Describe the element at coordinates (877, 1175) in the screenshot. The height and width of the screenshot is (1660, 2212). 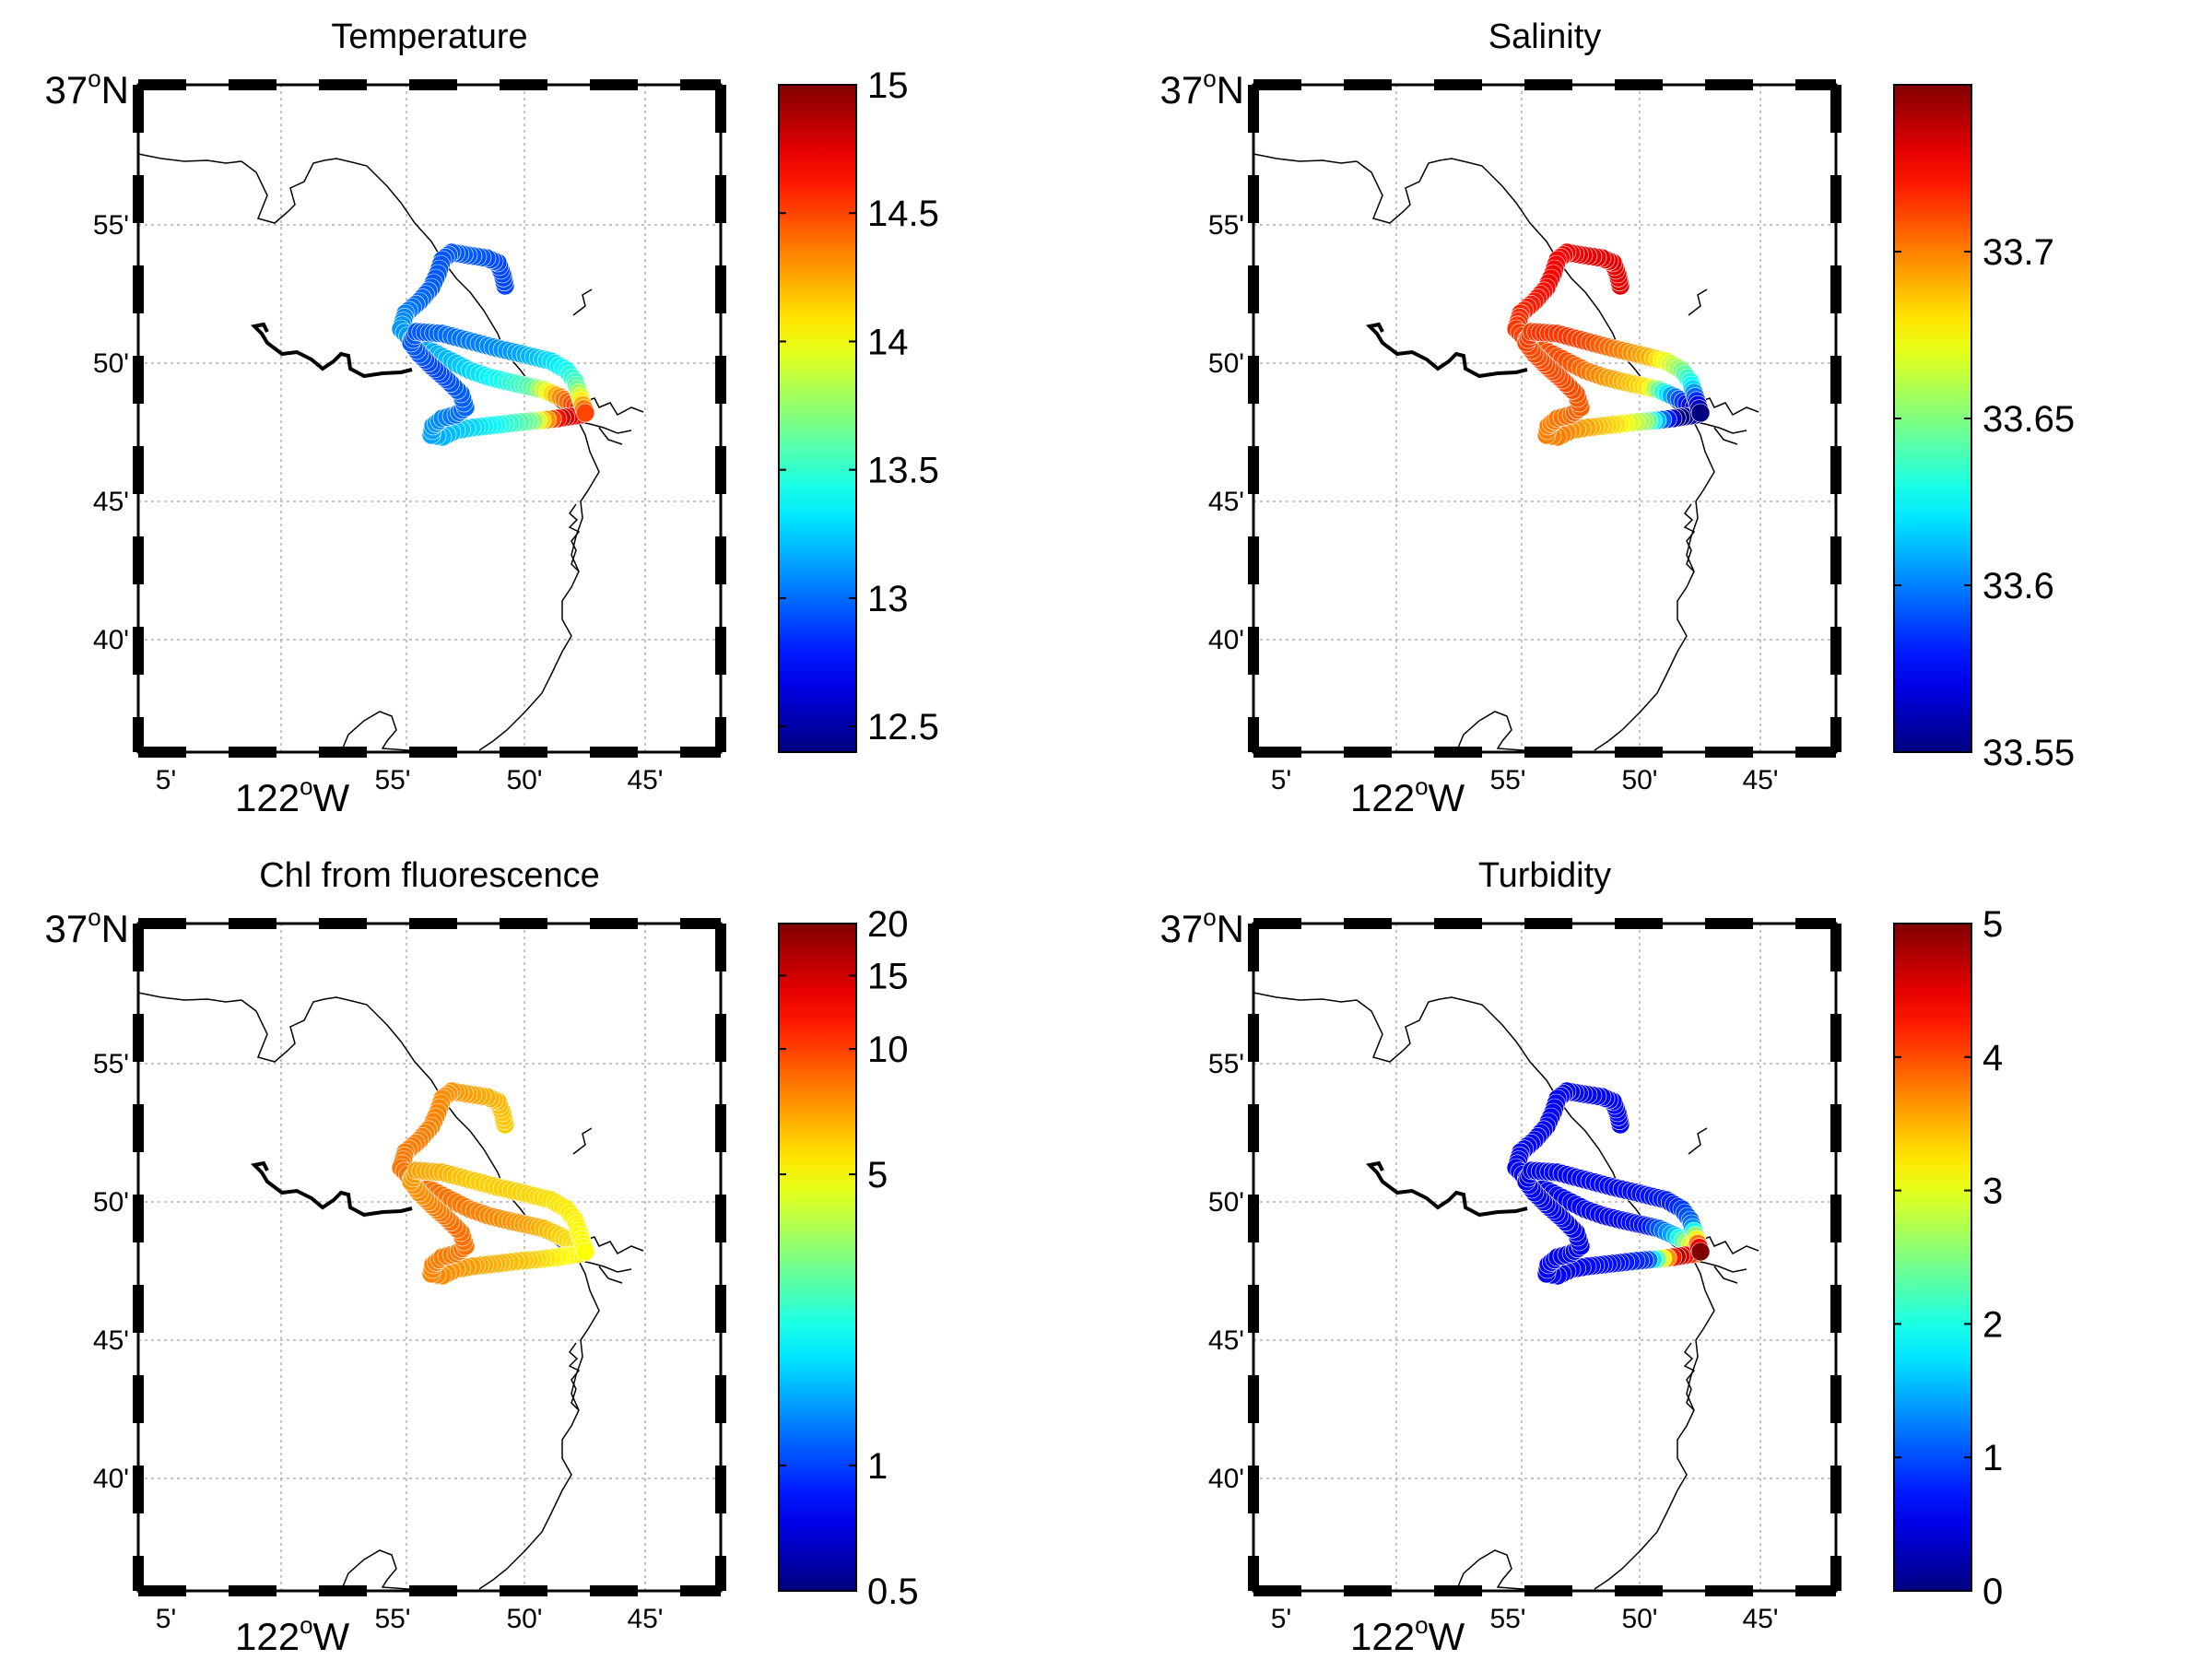
I see `colorbar-tick-label: 5` at that location.